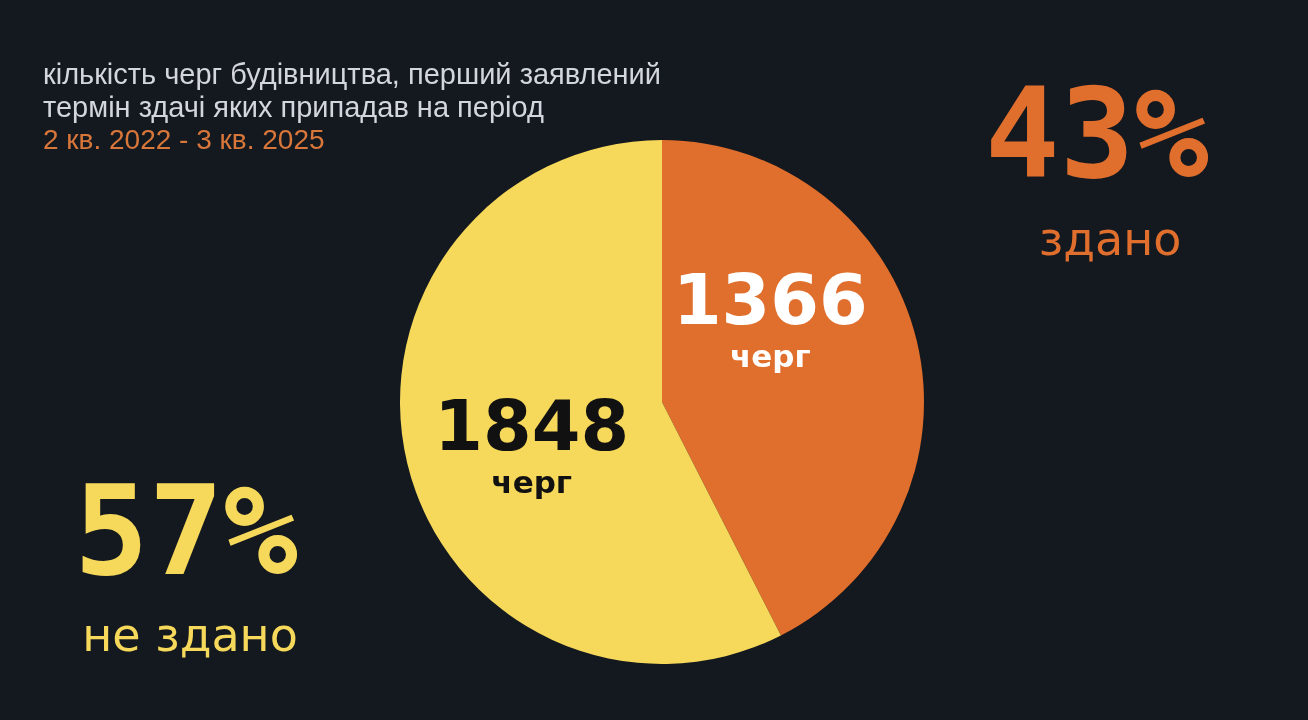  I want to click on slice-label: здано, so click(1110, 239).